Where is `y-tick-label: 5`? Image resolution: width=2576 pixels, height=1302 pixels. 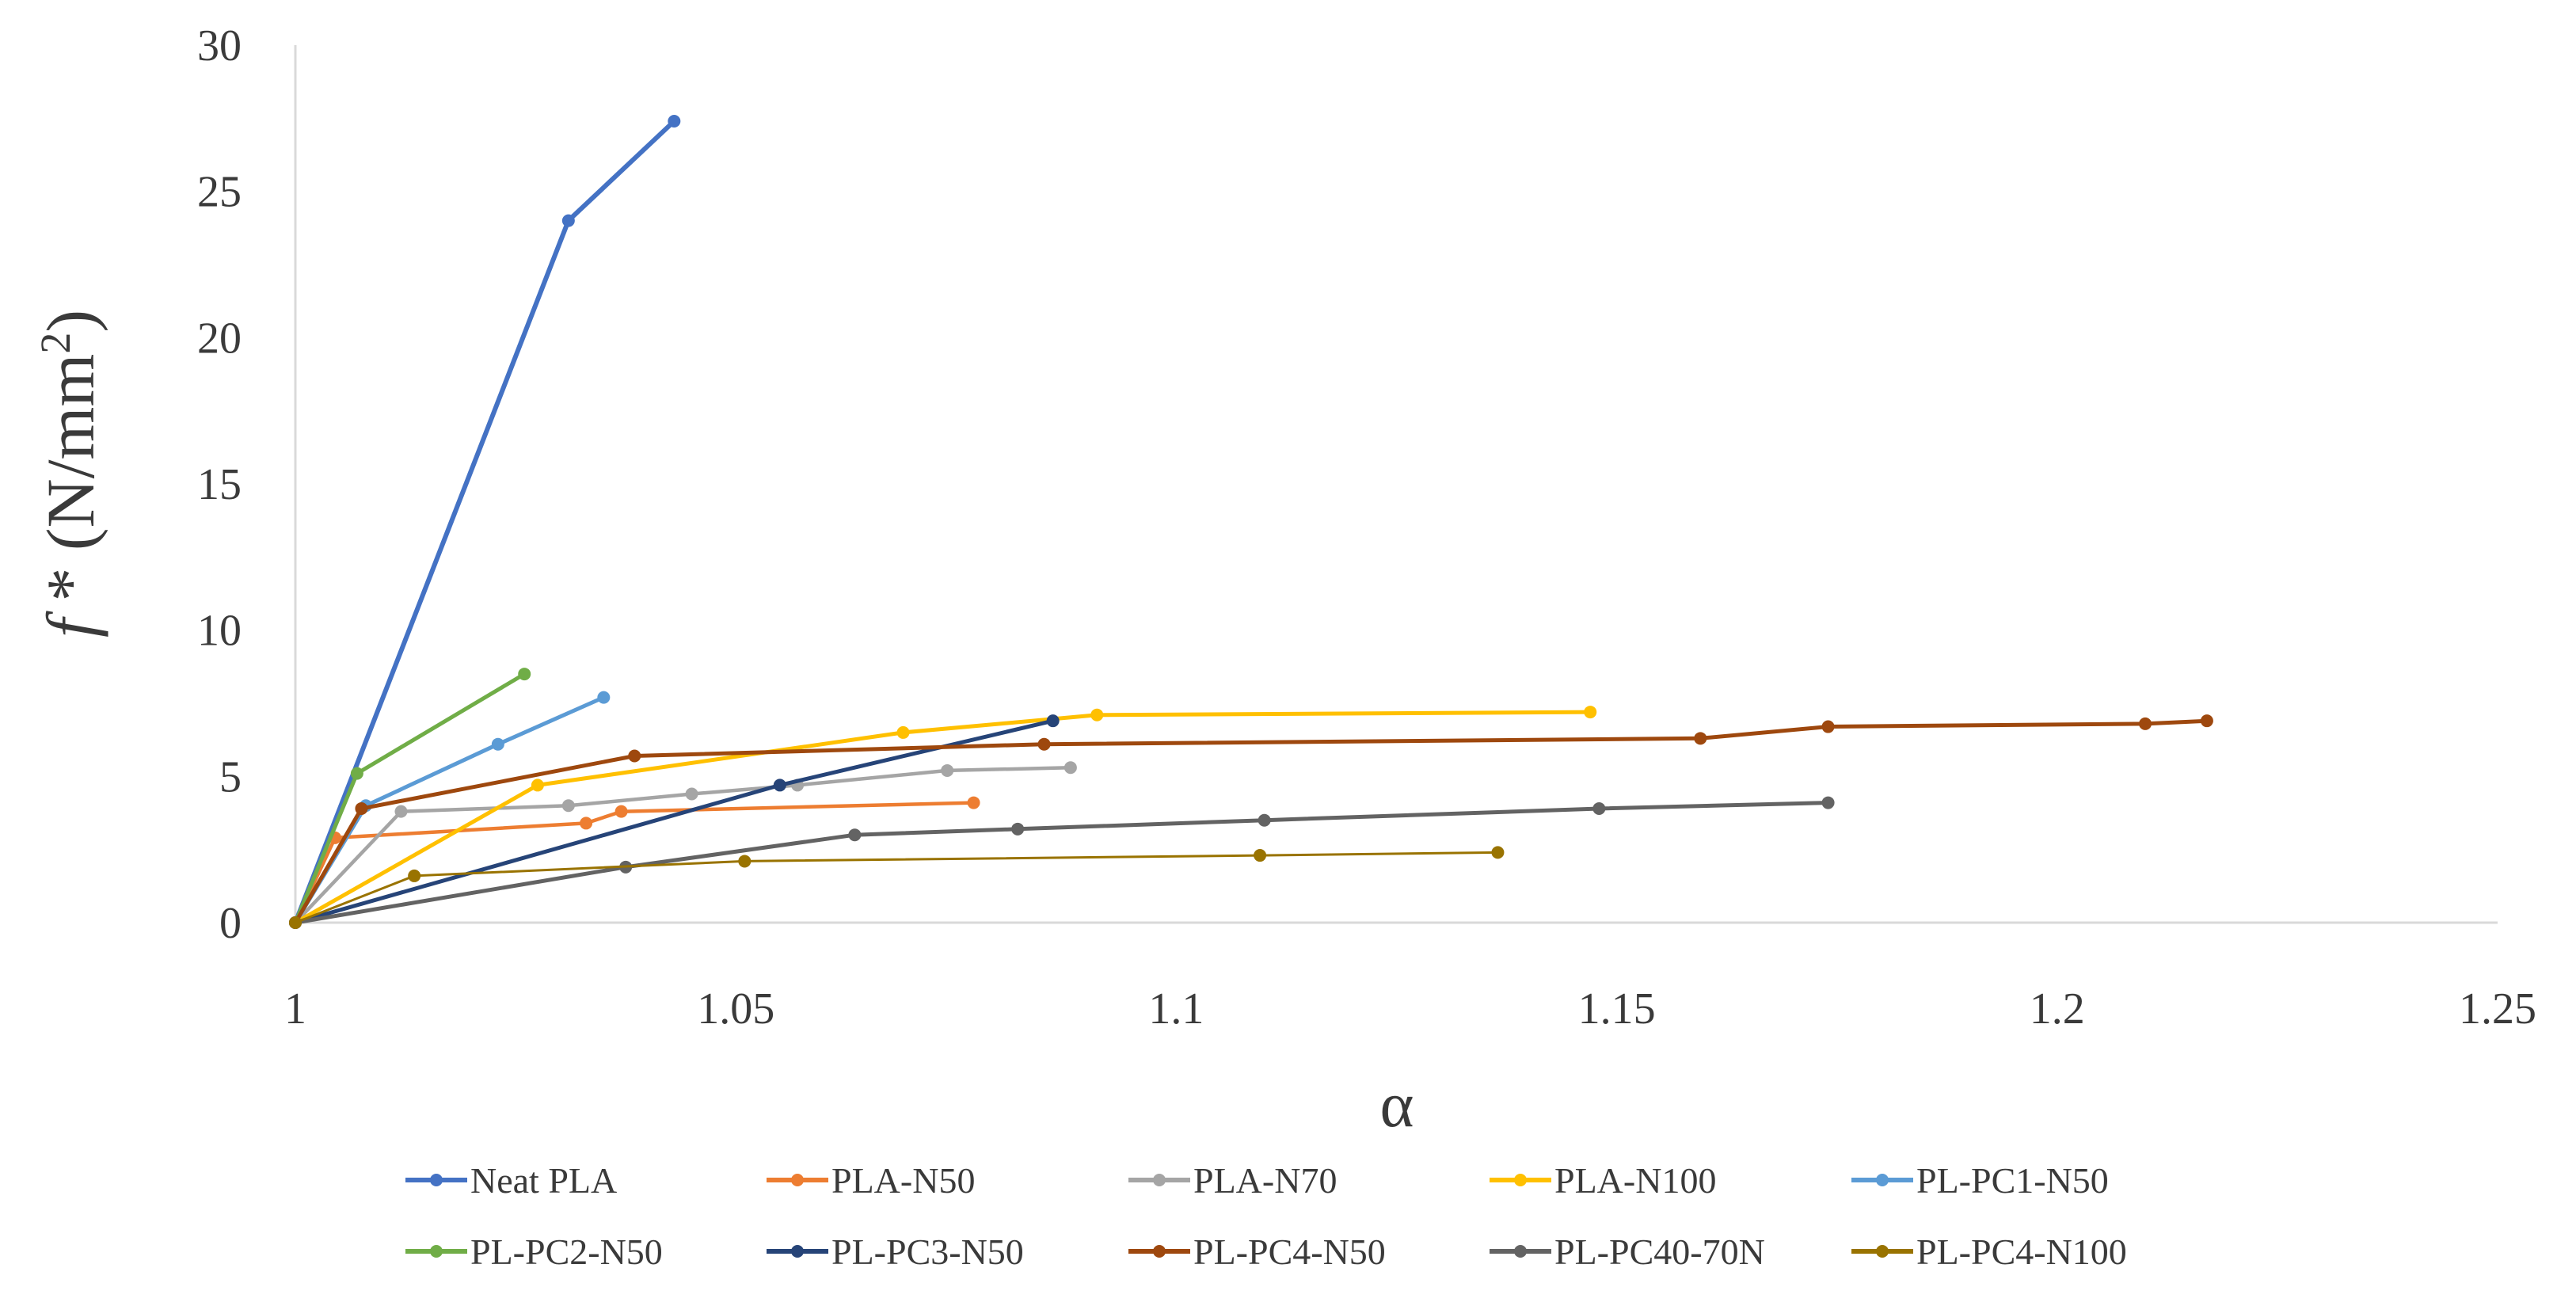 y-tick-label: 5 is located at coordinates (230, 776).